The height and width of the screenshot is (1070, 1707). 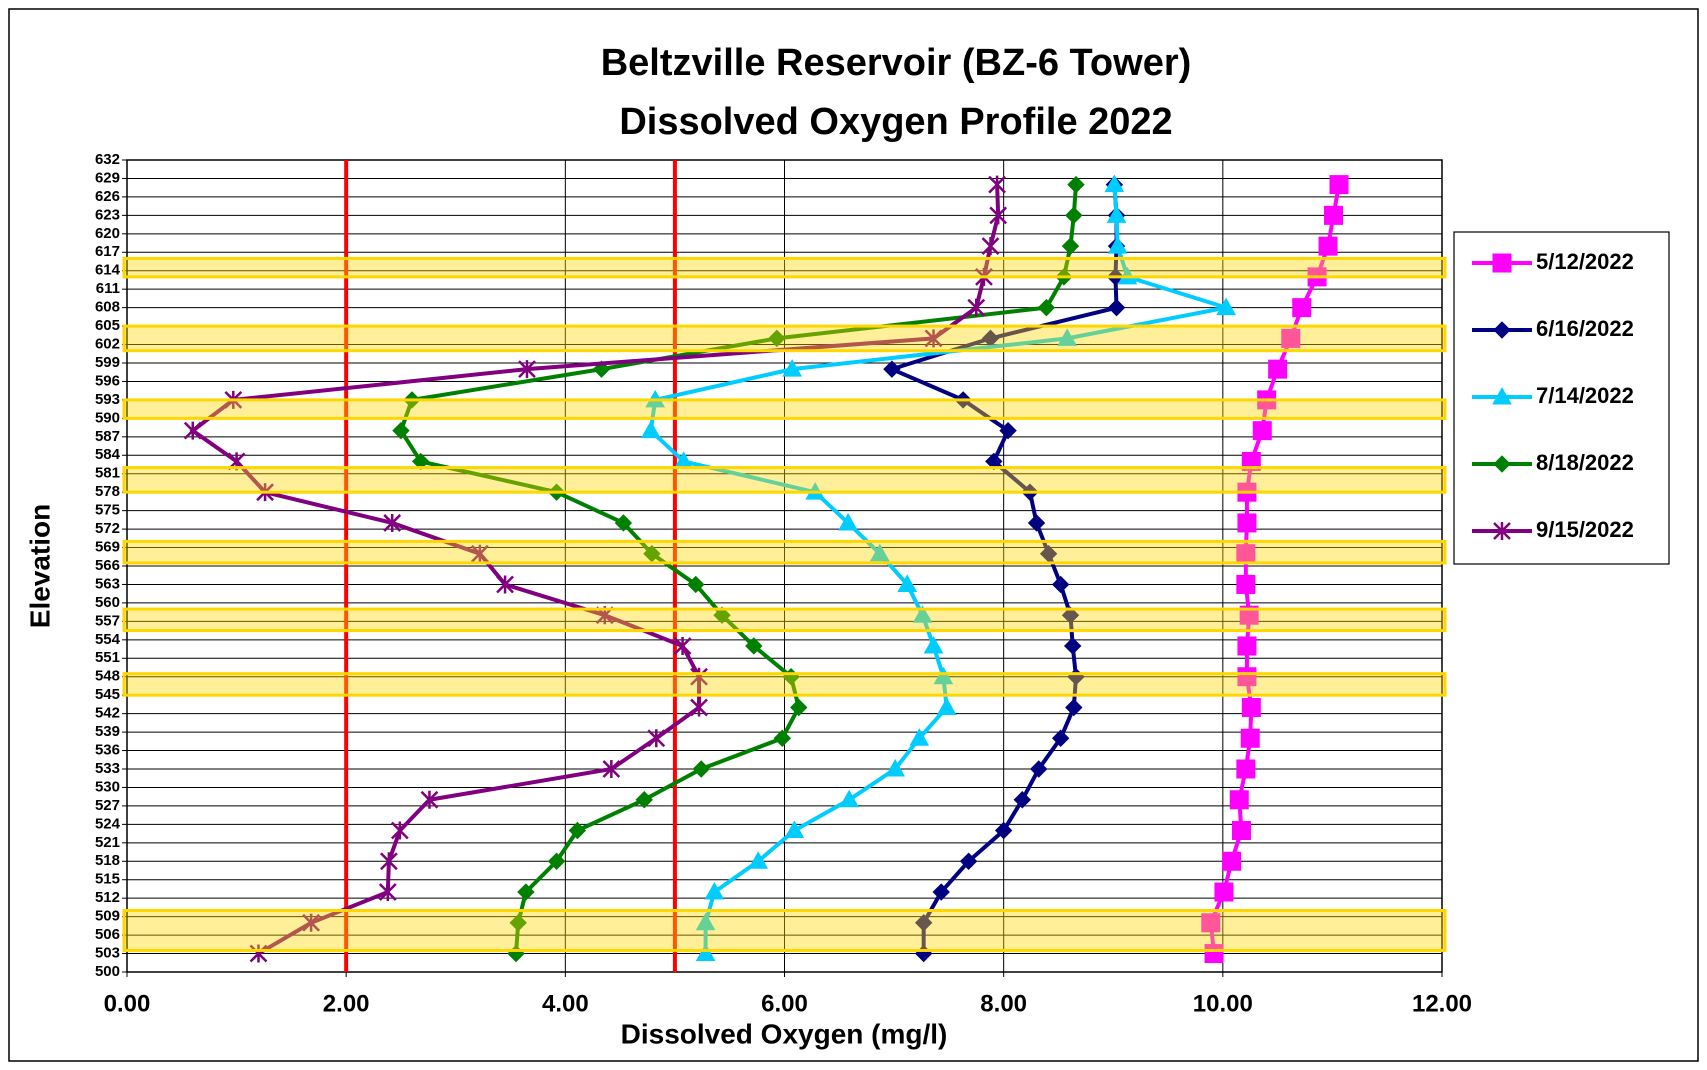 I want to click on y-tick-label: 551, so click(x=107, y=657).